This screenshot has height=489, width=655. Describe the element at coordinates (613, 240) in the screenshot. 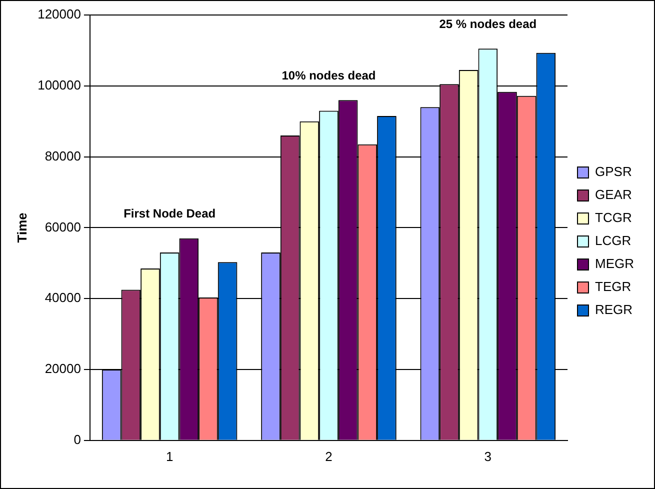

I see `legend-label: LCGR` at that location.